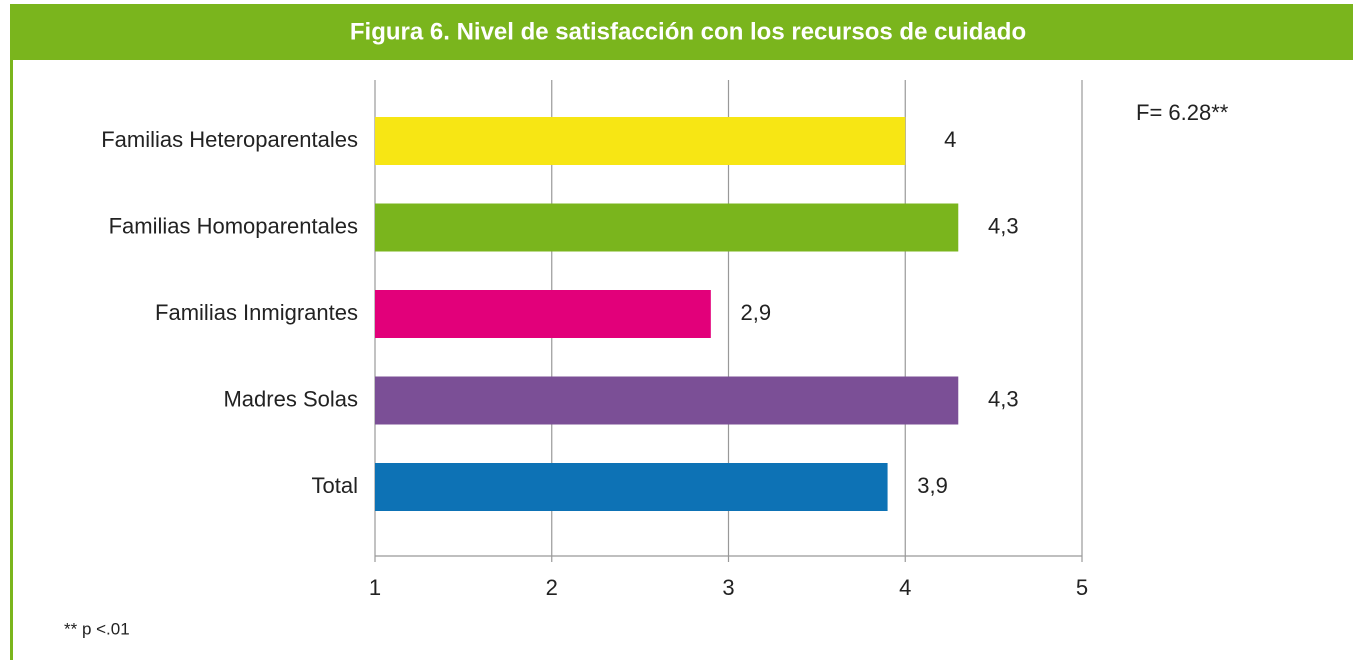 This screenshot has width=1353, height=660. I want to click on header-bar, so click(681, 32).